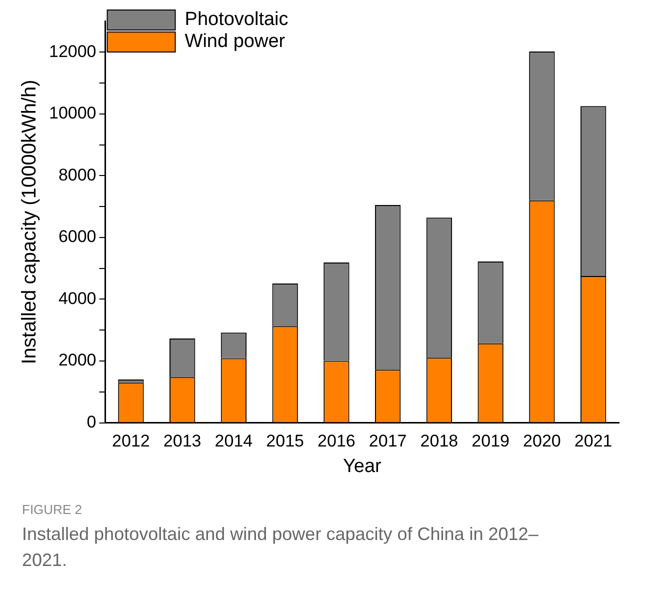 This screenshot has height=594, width=652. What do you see at coordinates (77, 298) in the screenshot?
I see `y-tick-label: 4000` at bounding box center [77, 298].